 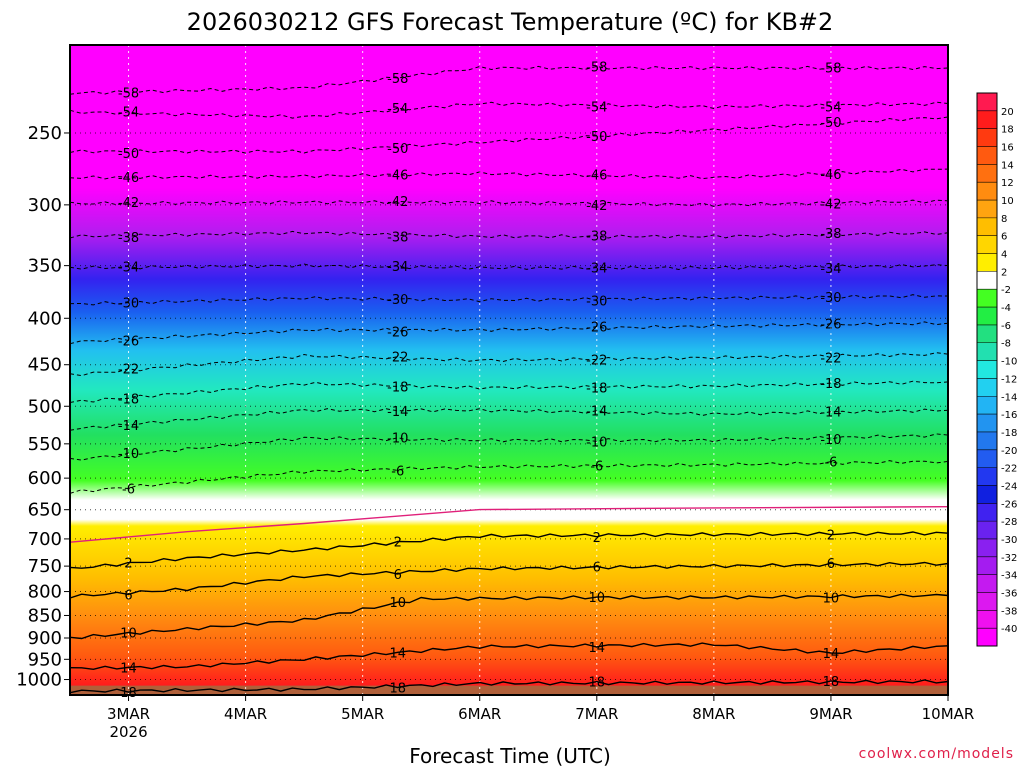 I want to click on y-tick-label: 750, so click(x=45, y=566).